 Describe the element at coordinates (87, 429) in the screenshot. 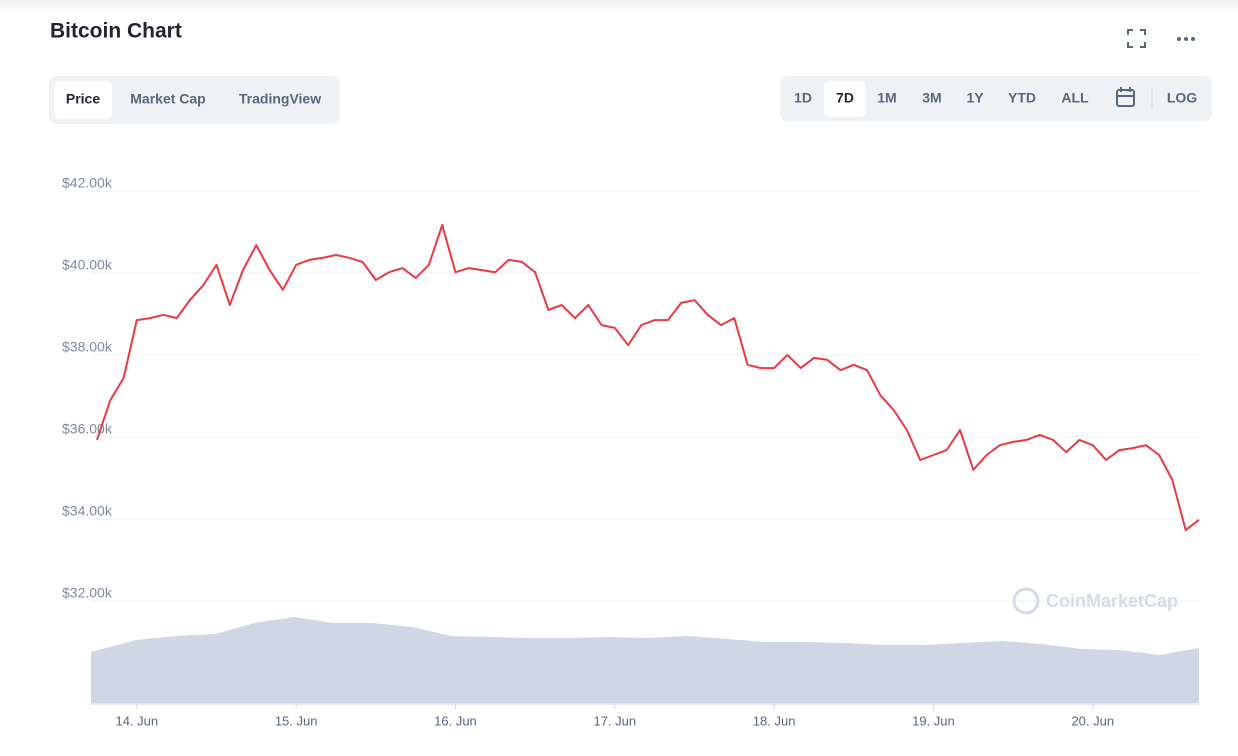

I see `y-tick-label: $36.00k` at that location.